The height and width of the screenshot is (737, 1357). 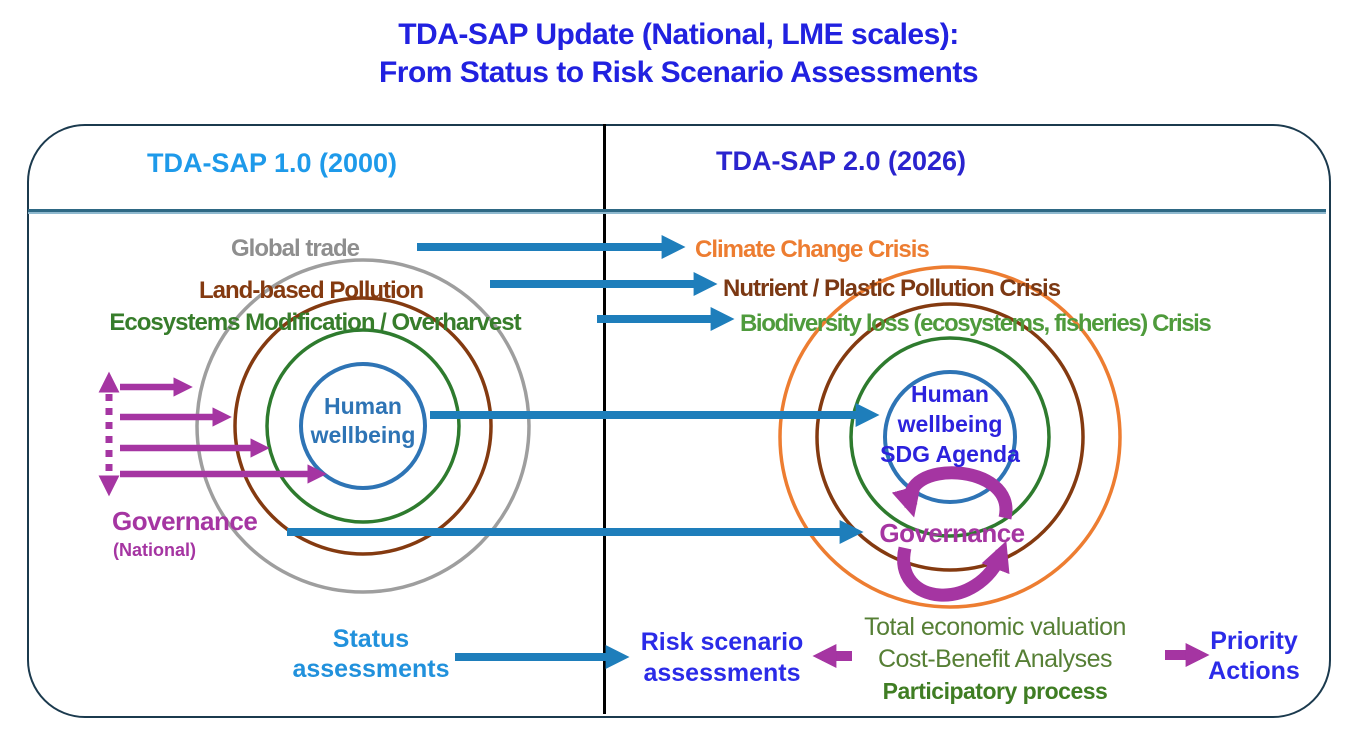 What do you see at coordinates (950, 454) in the screenshot?
I see `human-wellbeing-right-line3: SDG Agenda` at bounding box center [950, 454].